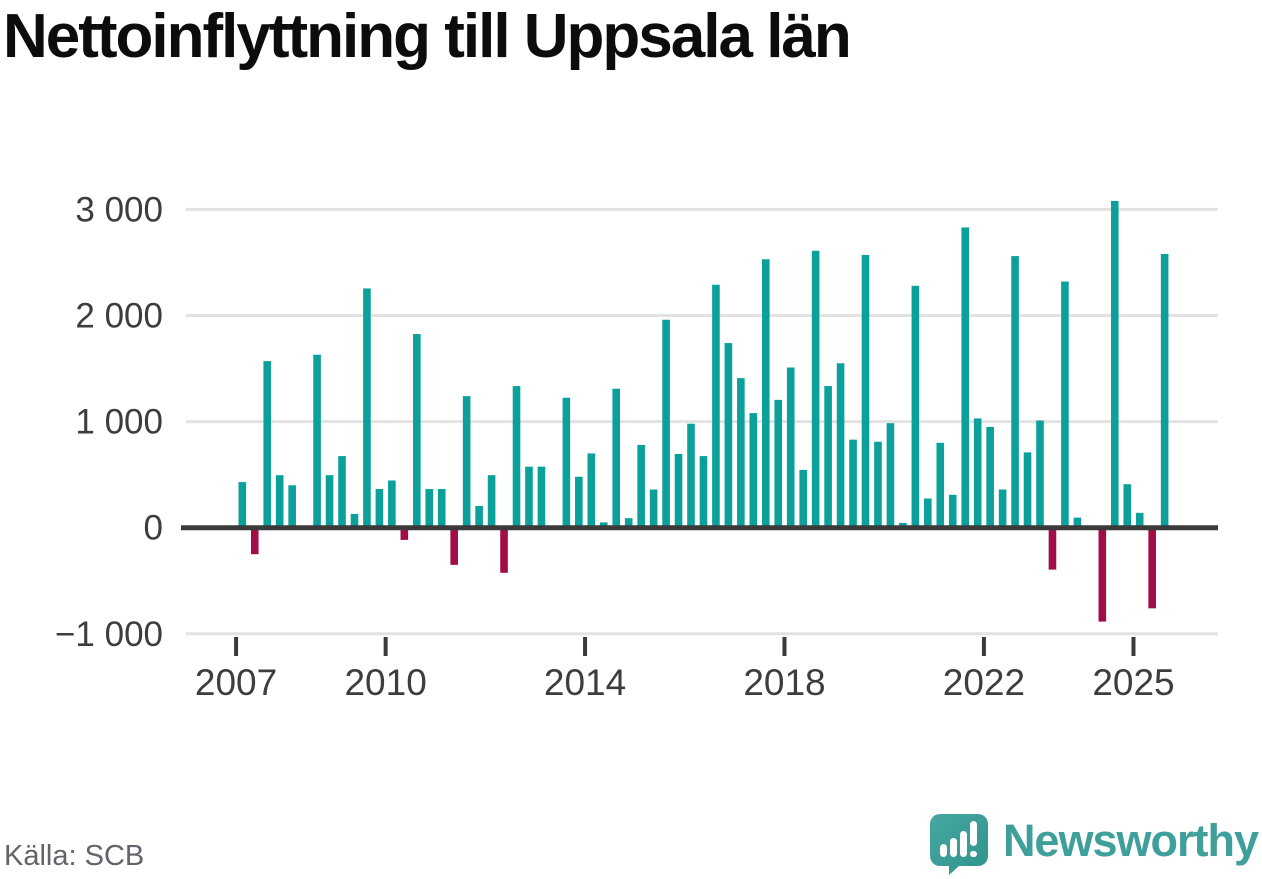  What do you see at coordinates (74, 856) in the screenshot?
I see `source-caption: Källa: SCB` at bounding box center [74, 856].